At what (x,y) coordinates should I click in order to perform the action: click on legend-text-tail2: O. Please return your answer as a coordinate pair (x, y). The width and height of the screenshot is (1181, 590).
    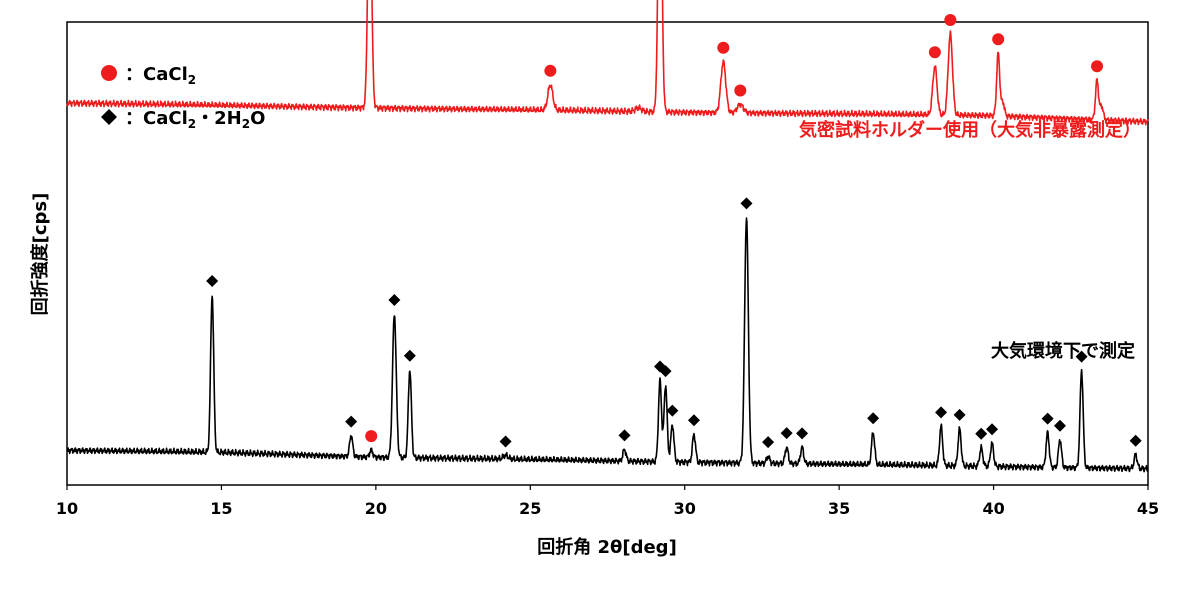
    Looking at the image, I should click on (257, 118).